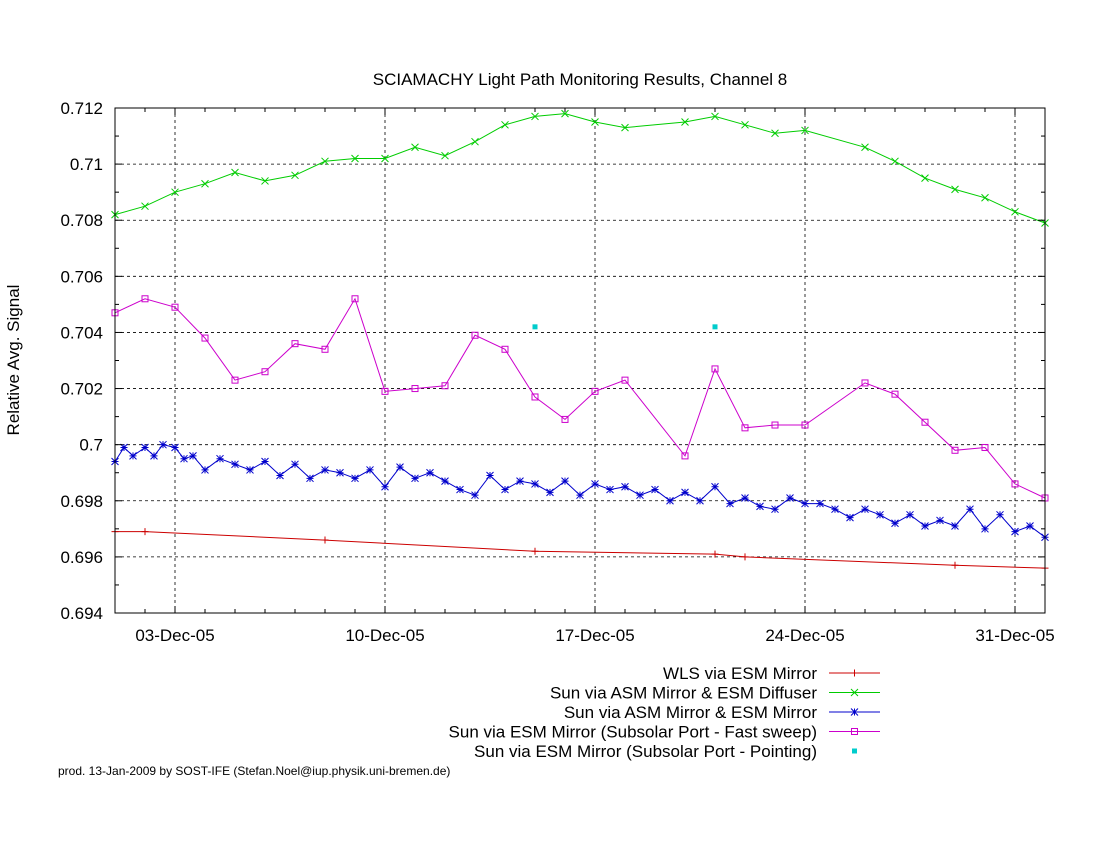  What do you see at coordinates (81, 557) in the screenshot?
I see `y-tick-label: 0.696` at bounding box center [81, 557].